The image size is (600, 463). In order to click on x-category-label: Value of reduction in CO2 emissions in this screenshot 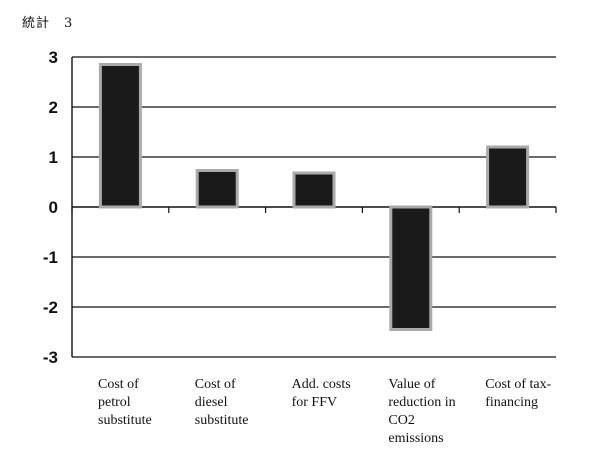, I will do `click(421, 411)`.